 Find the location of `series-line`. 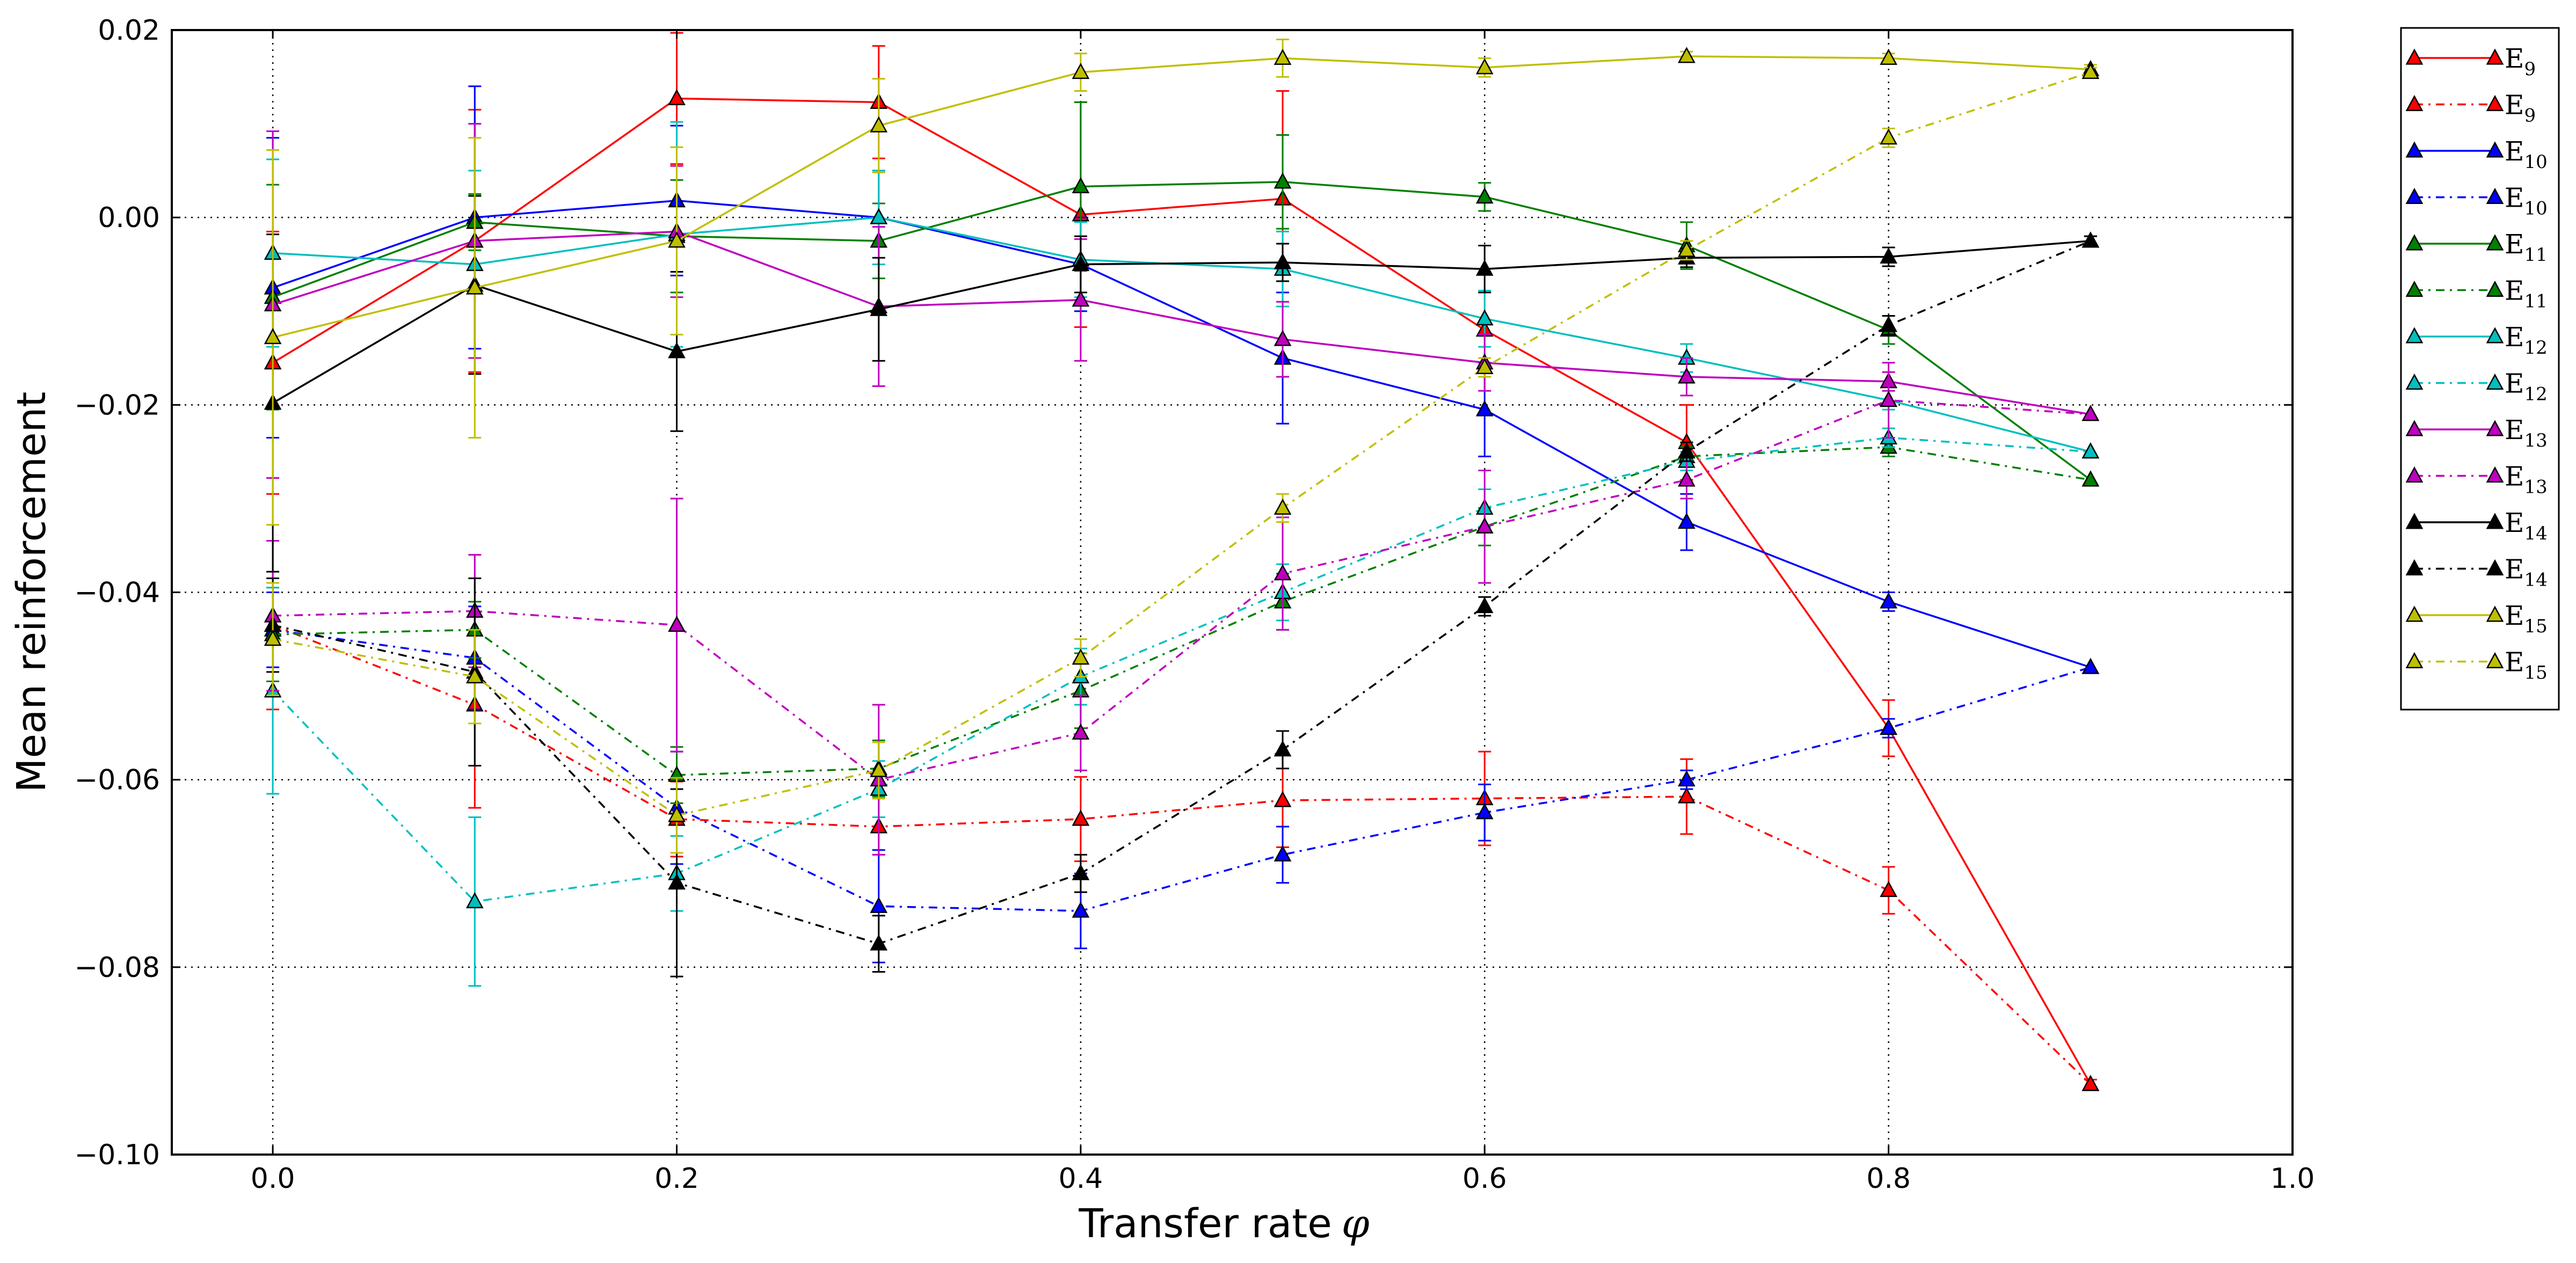

series-line is located at coordinates (1181, 322).